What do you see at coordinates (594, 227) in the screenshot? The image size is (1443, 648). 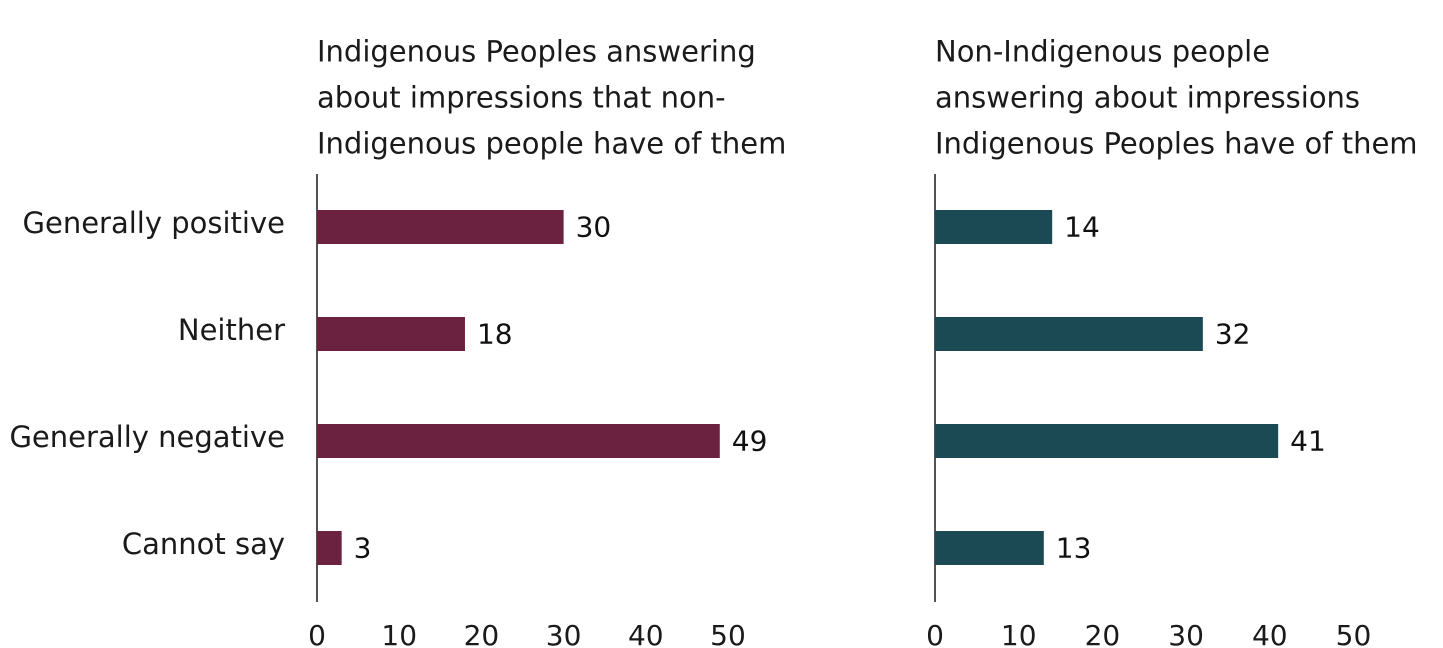 I see `data-label: 30` at bounding box center [594, 227].